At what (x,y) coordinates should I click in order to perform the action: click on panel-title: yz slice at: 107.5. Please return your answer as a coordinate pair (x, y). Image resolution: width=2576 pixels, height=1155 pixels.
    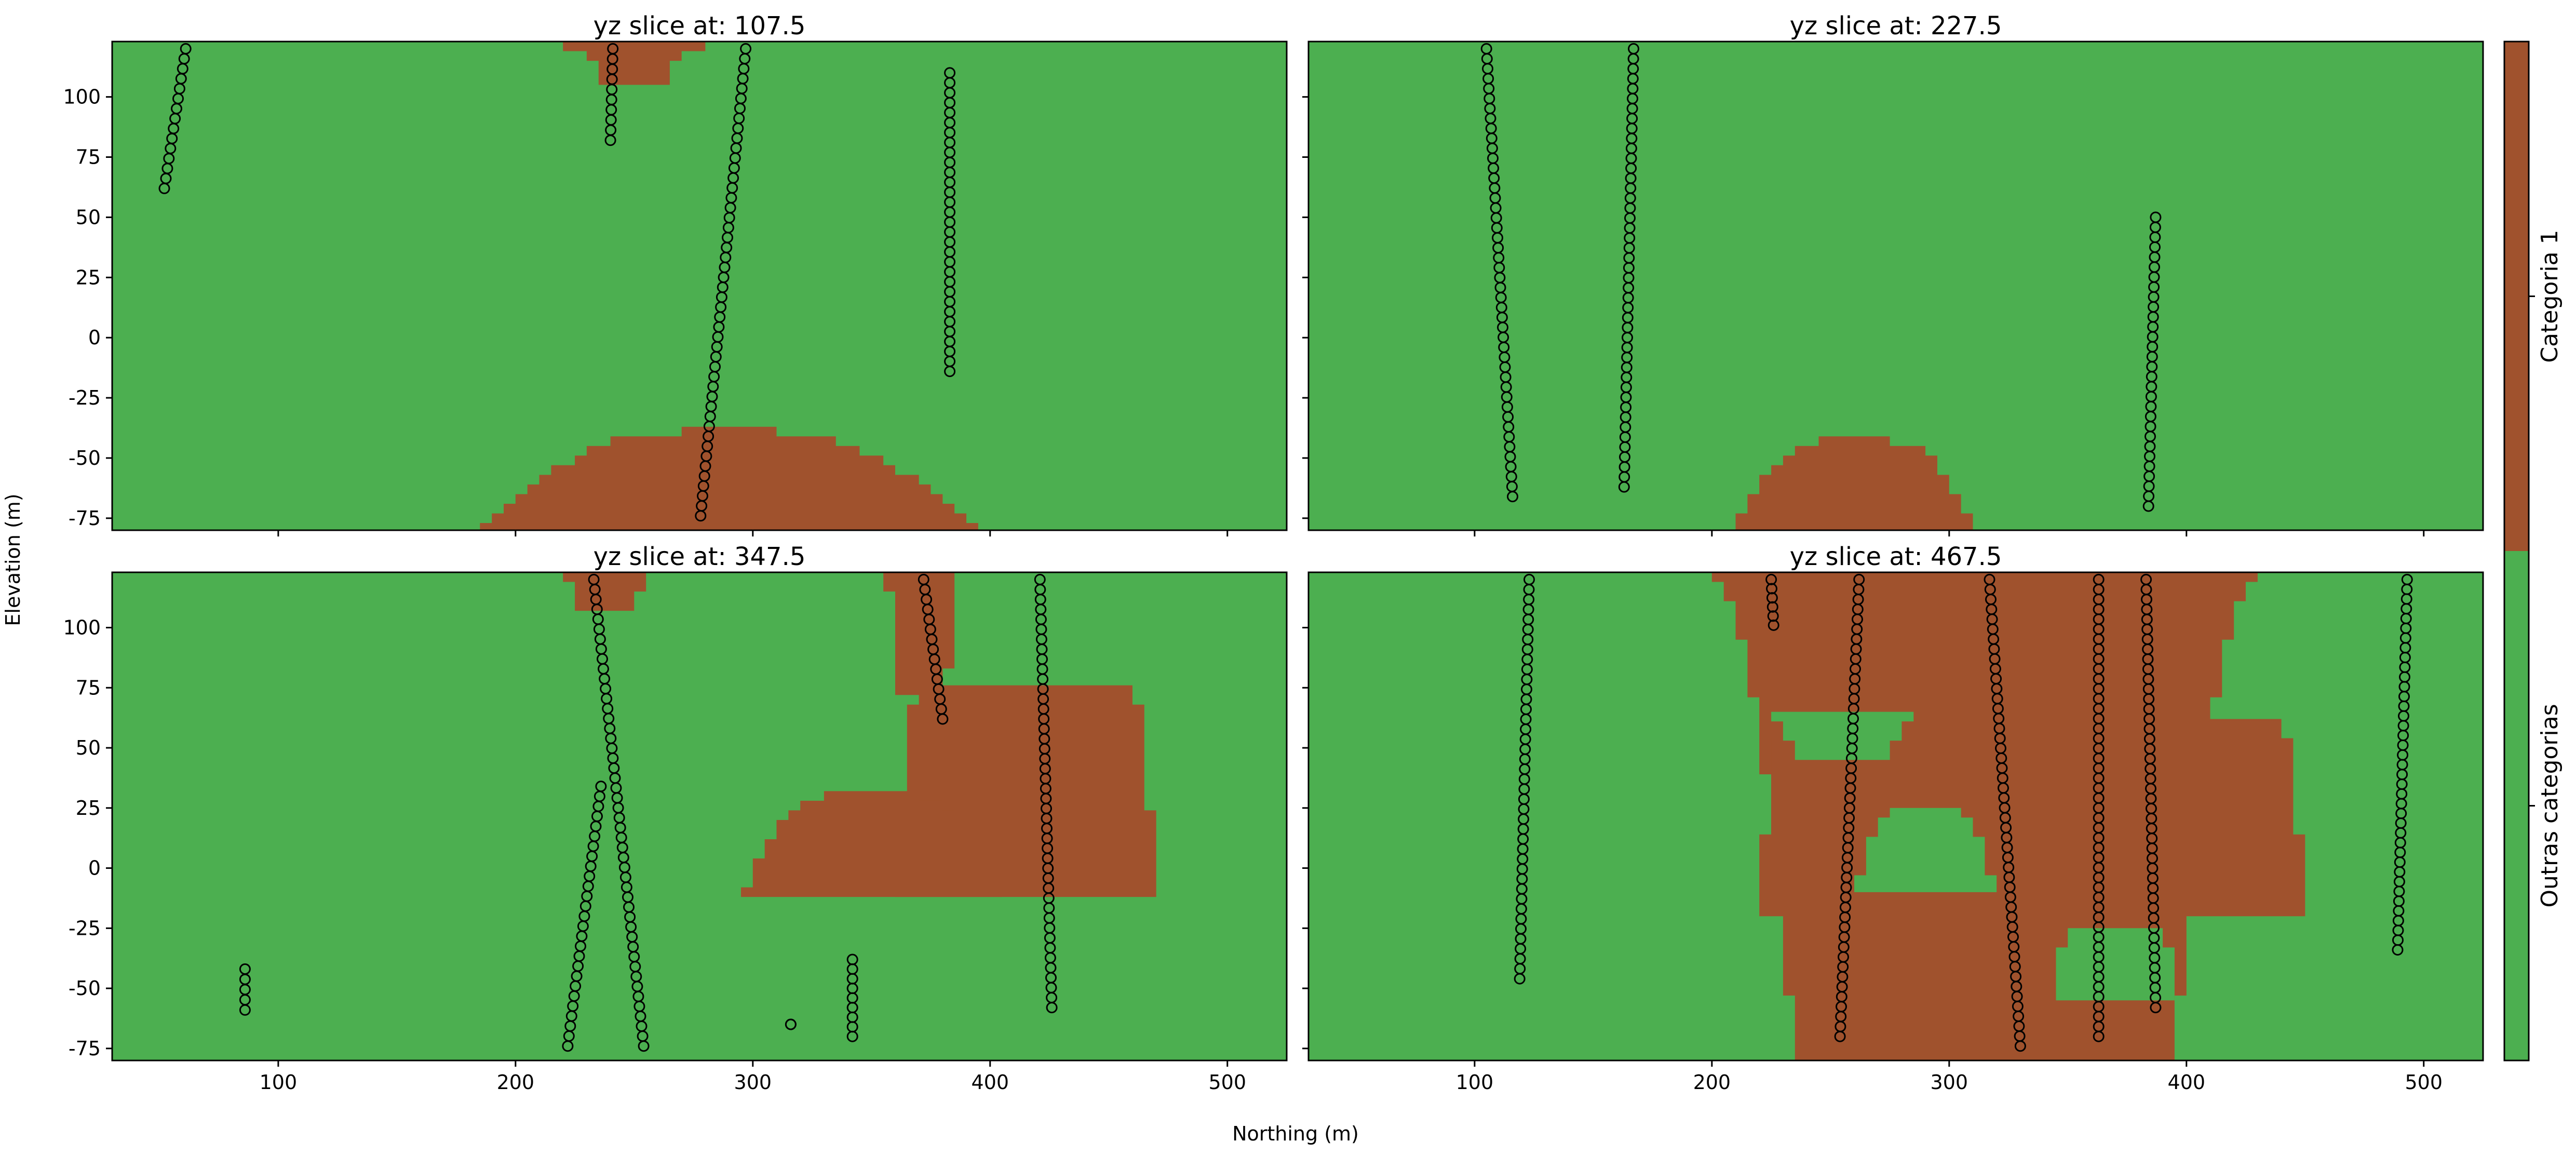
    Looking at the image, I should click on (700, 26).